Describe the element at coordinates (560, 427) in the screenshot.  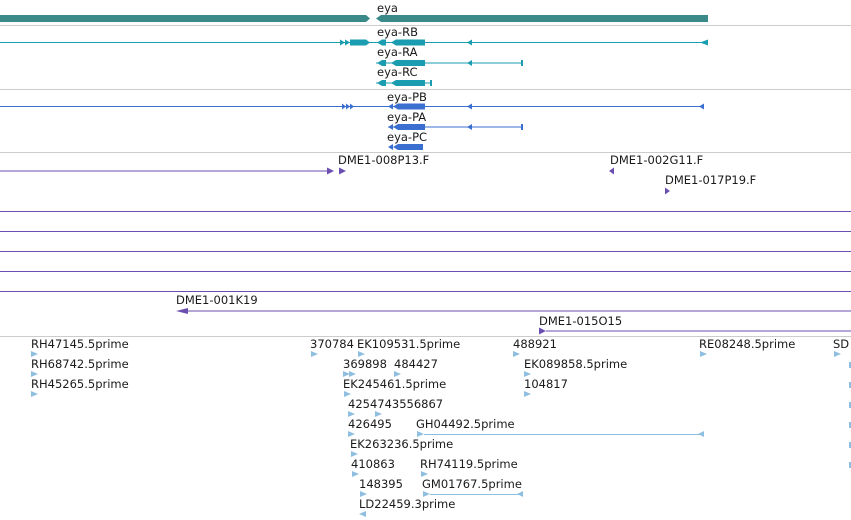
I see `est-GH04492.5prime: GH04492.5prime` at that location.